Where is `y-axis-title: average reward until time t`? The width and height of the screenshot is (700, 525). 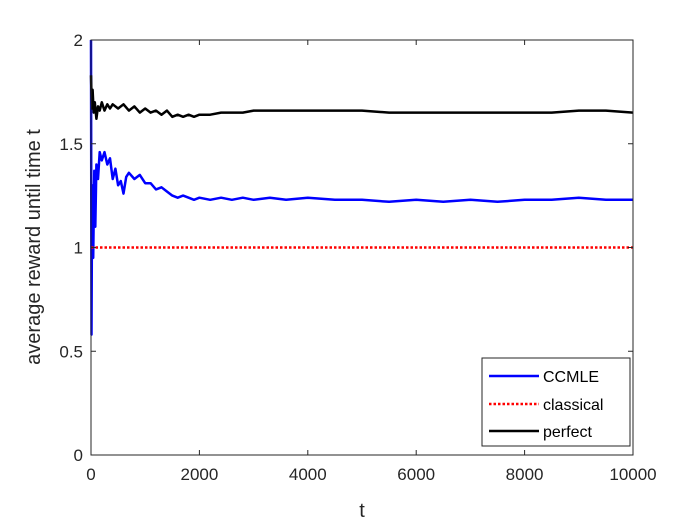
y-axis-title: average reward until time t is located at coordinates (34, 247).